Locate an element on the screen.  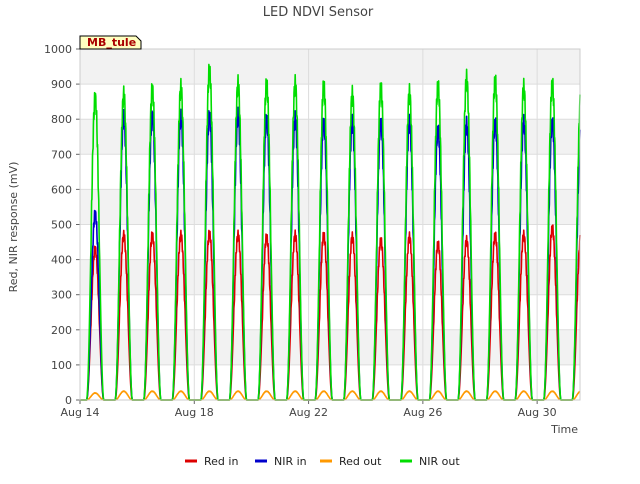
x-tick-label: Aug 30 is located at coordinates (537, 412).